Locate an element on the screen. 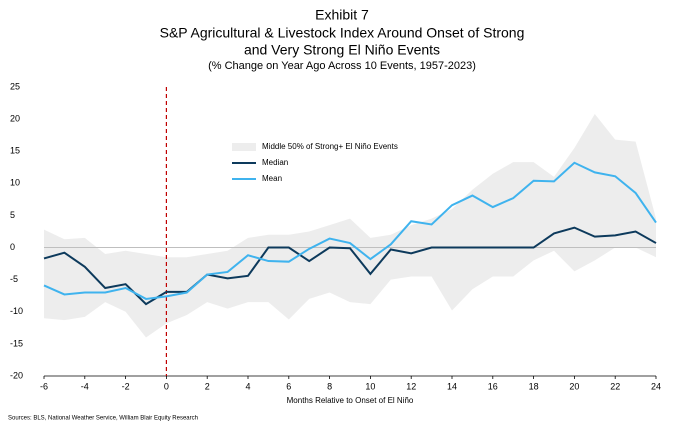 Image resolution: width=684 pixels, height=426 pixels. x-tick-label: -4 is located at coordinates (85, 386).